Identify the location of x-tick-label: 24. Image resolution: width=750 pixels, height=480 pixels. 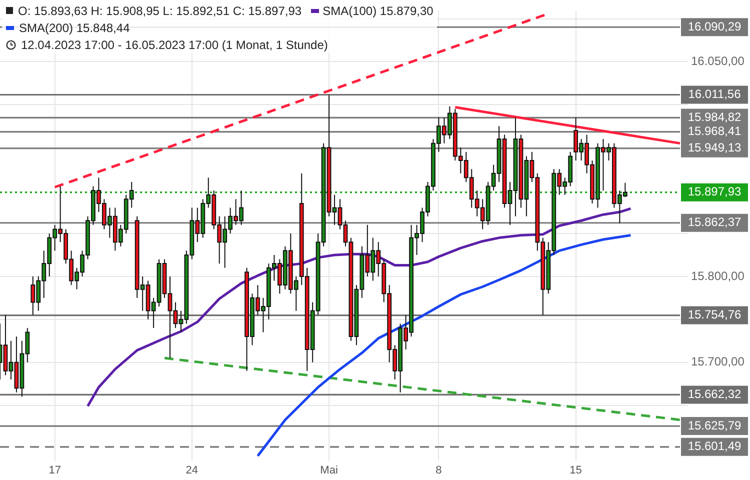
(192, 470).